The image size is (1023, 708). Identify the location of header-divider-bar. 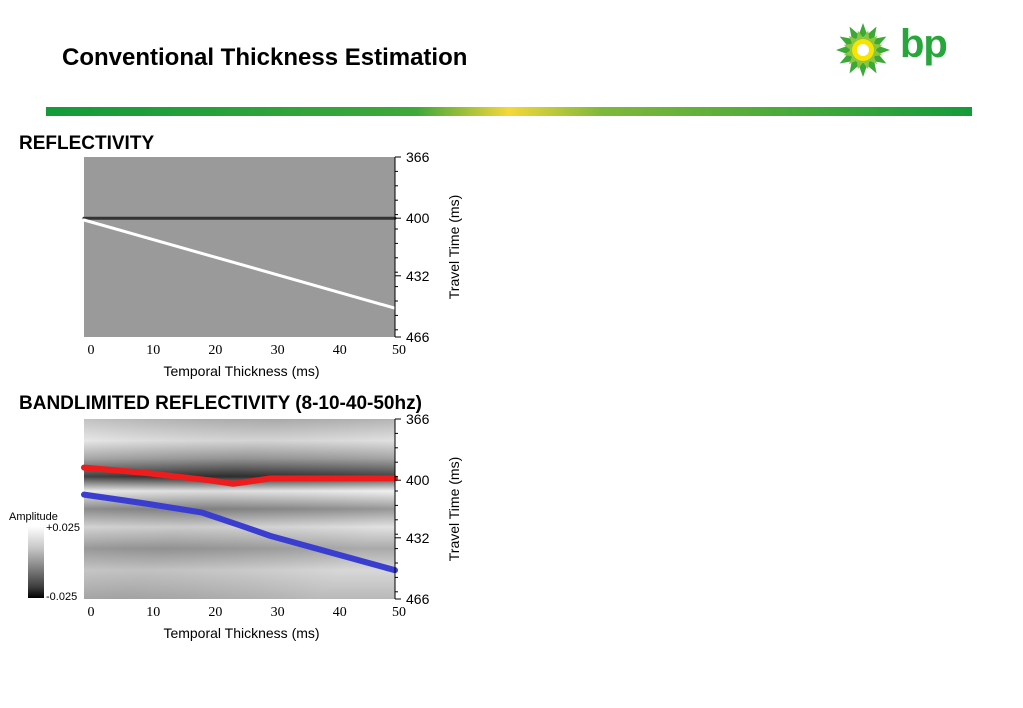
(509, 111).